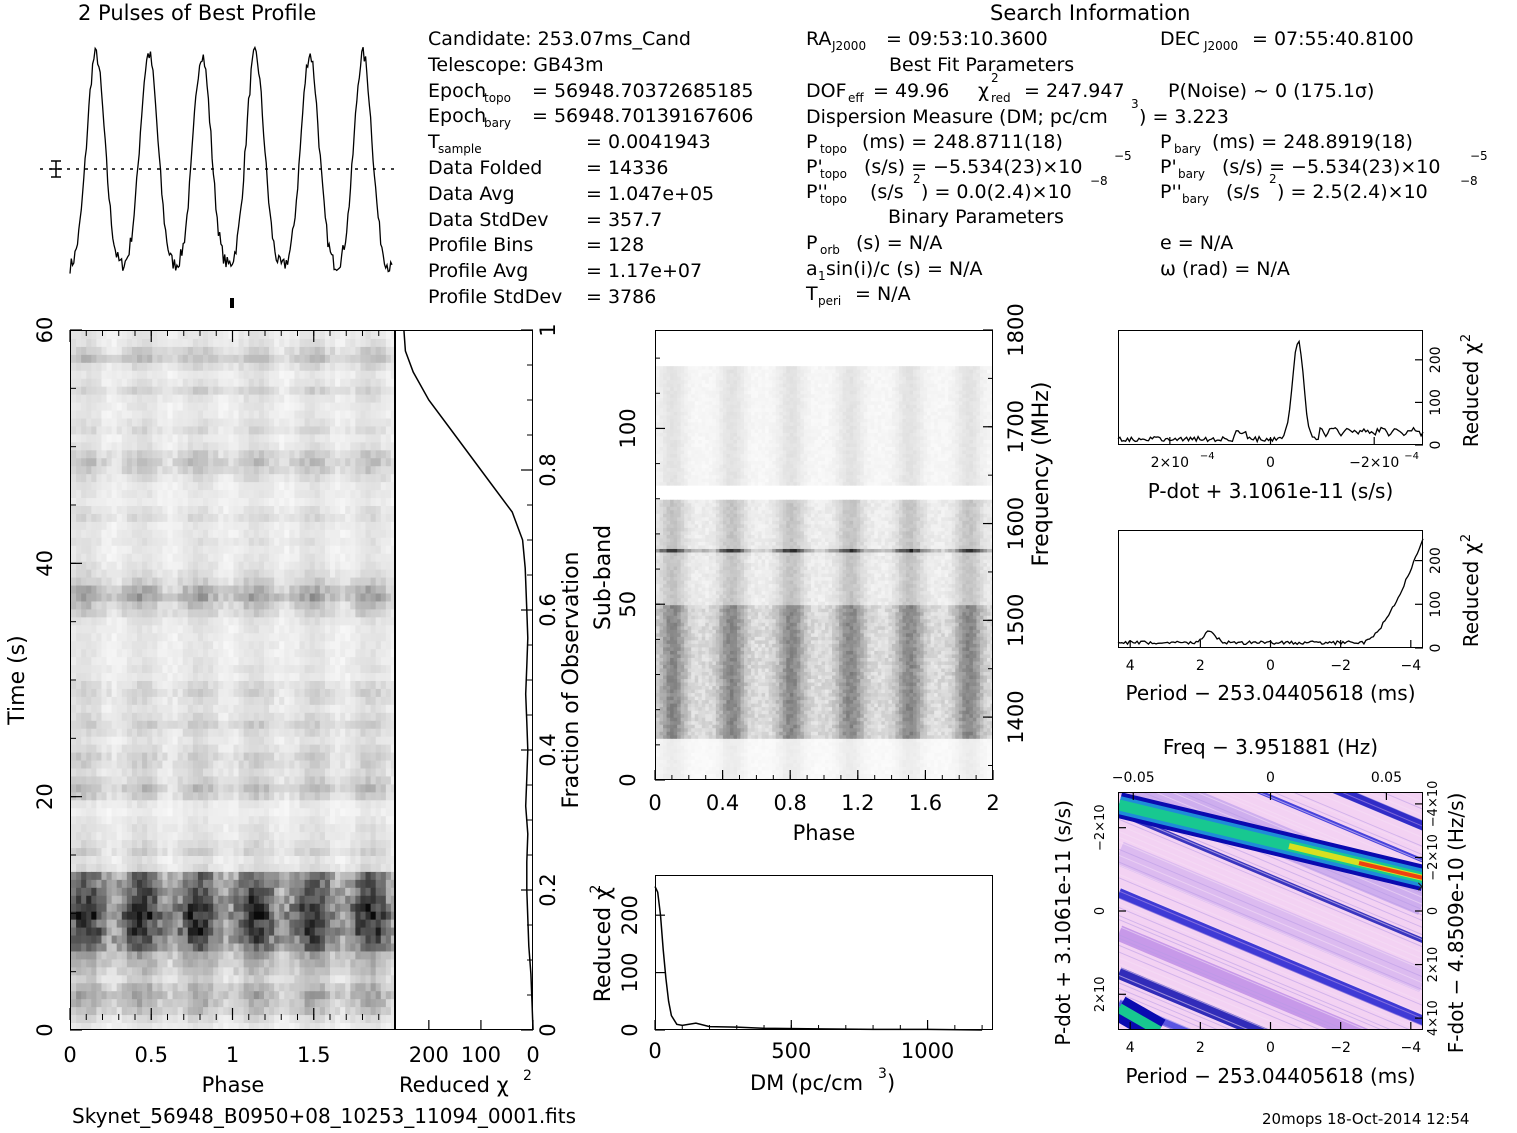 The image size is (1517, 1133). Describe the element at coordinates (1469, 181) in the screenshot. I see `pddbary-exp: −8` at that location.